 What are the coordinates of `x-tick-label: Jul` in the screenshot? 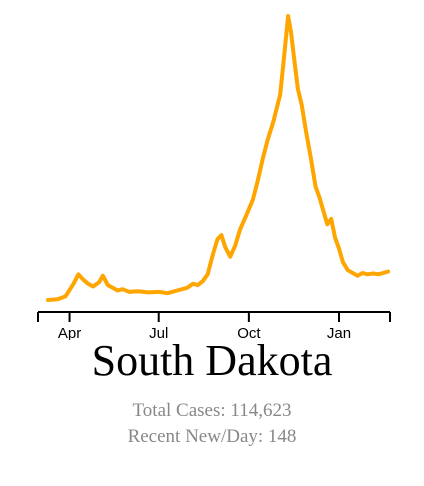 It's located at (158, 332).